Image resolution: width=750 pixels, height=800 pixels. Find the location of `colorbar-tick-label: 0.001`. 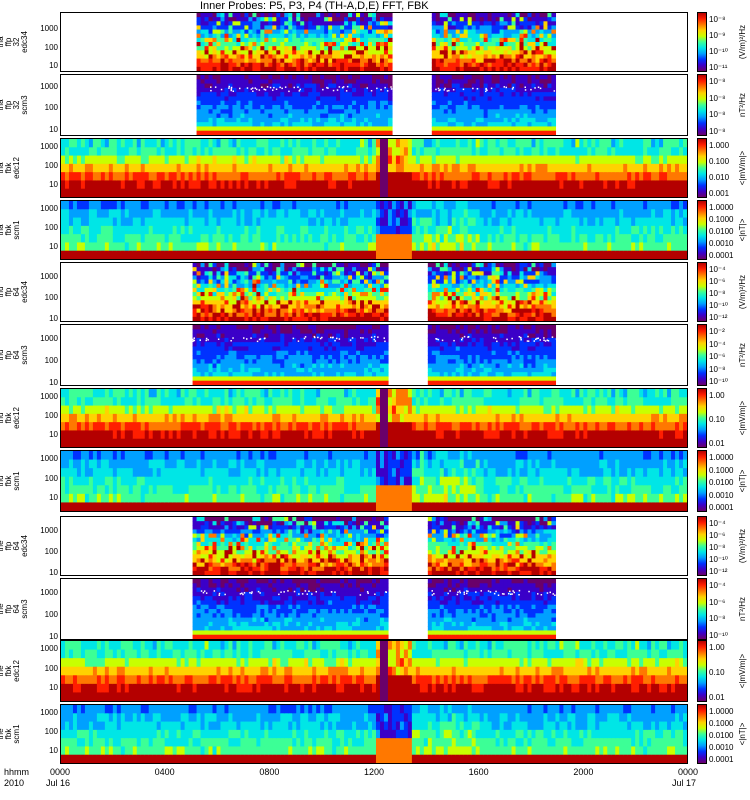

colorbar-tick-label: 0.001 is located at coordinates (719, 193).